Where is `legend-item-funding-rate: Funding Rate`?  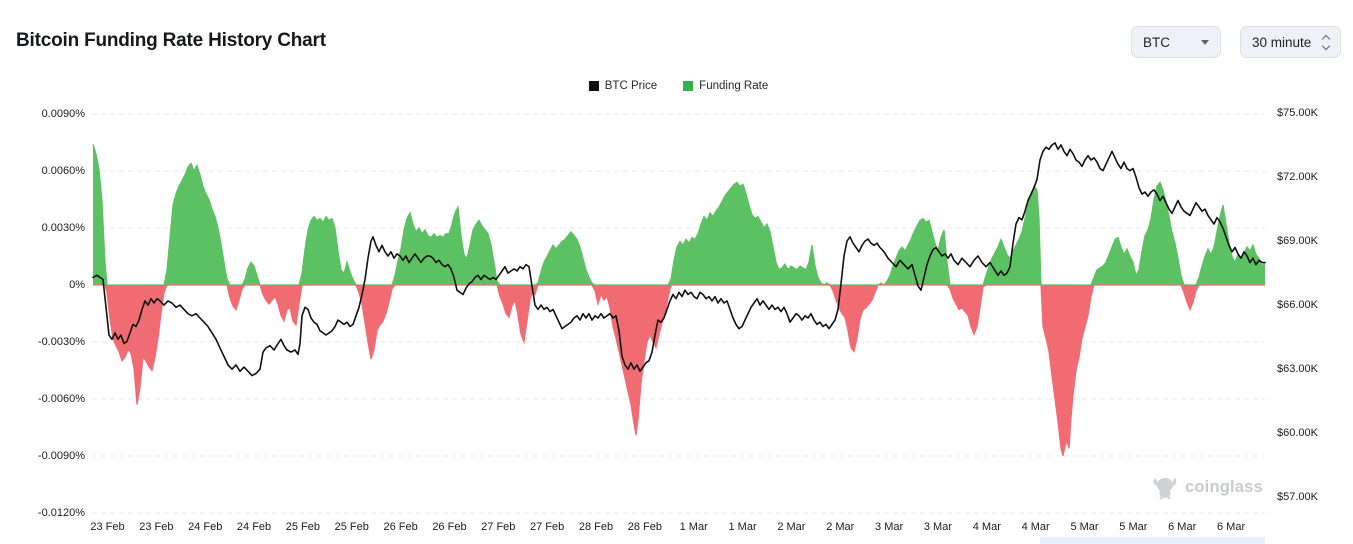
legend-item-funding-rate: Funding Rate is located at coordinates (725, 86).